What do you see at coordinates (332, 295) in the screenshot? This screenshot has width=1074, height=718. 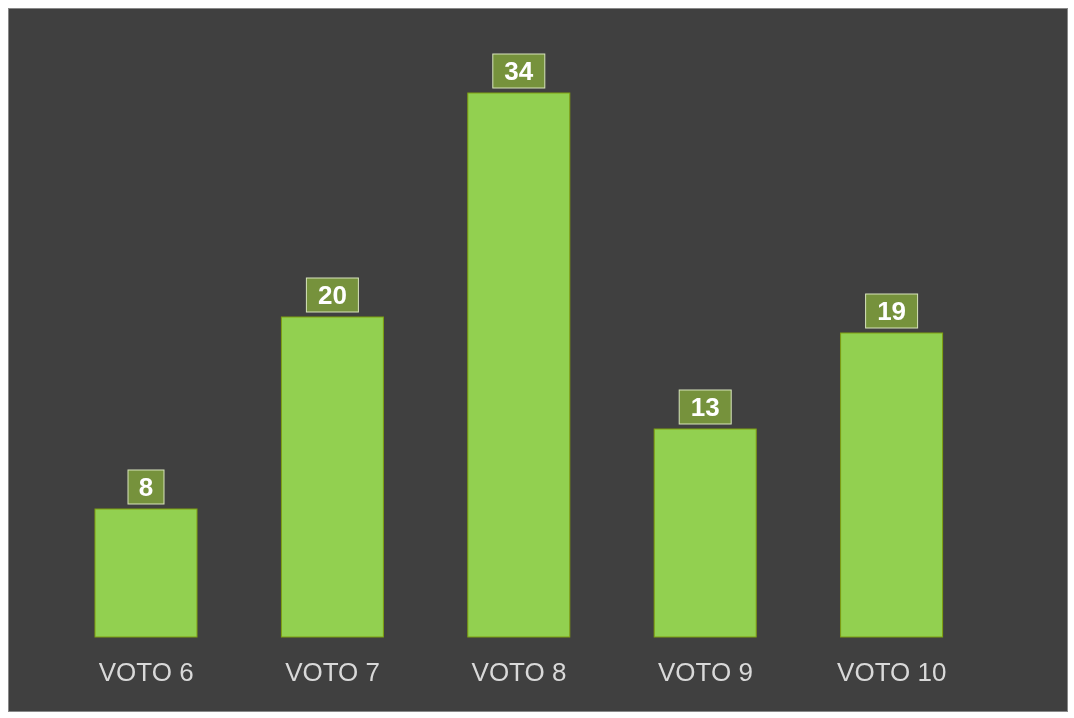 I see `data-label: 20` at bounding box center [332, 295].